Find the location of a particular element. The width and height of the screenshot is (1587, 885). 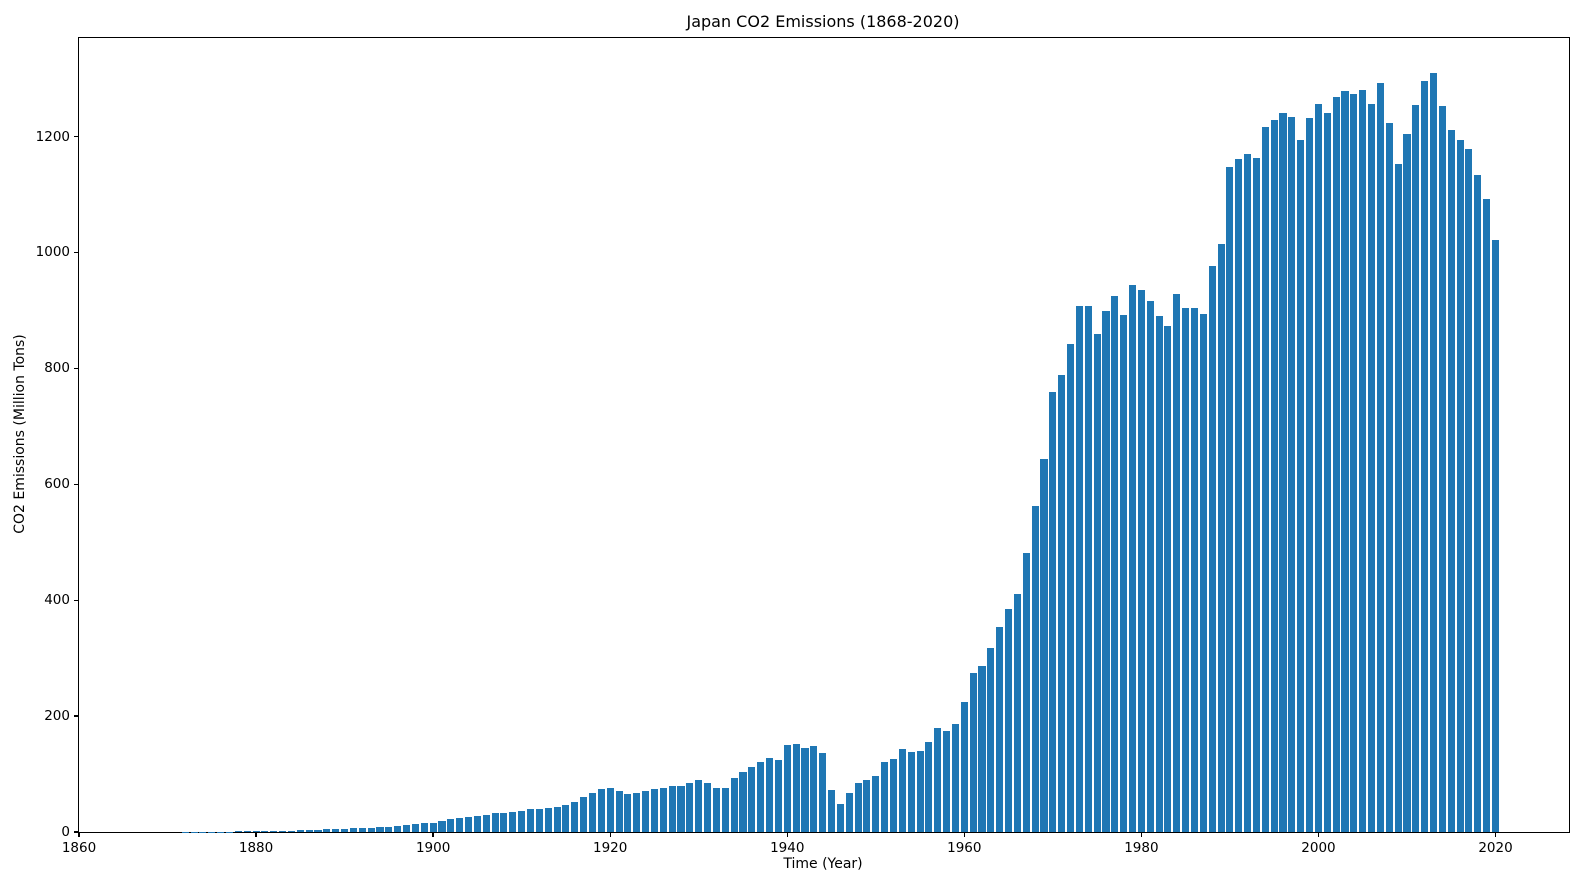

bar-1928 is located at coordinates (681, 808).